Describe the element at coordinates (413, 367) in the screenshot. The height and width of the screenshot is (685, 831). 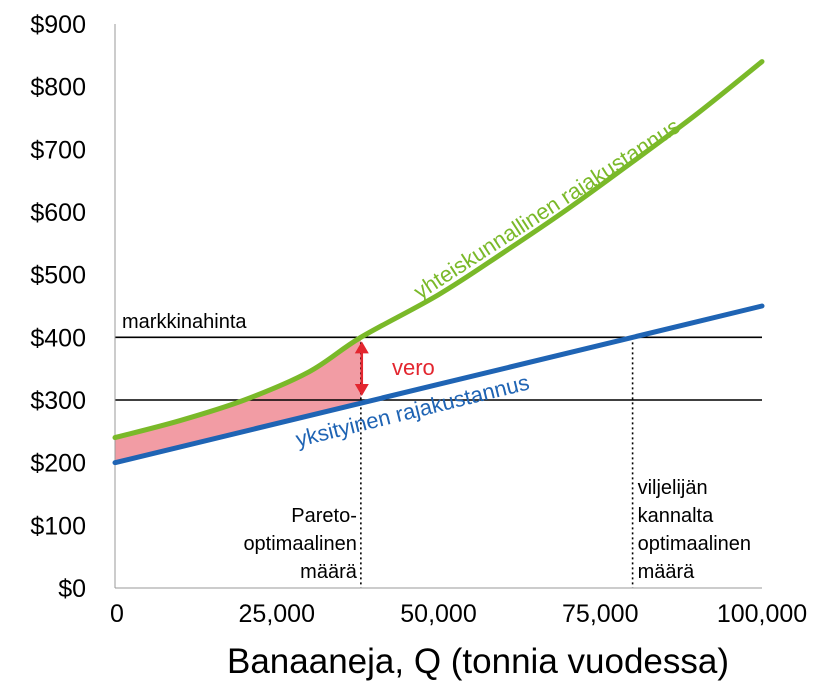
I see `tax-label: vero` at that location.